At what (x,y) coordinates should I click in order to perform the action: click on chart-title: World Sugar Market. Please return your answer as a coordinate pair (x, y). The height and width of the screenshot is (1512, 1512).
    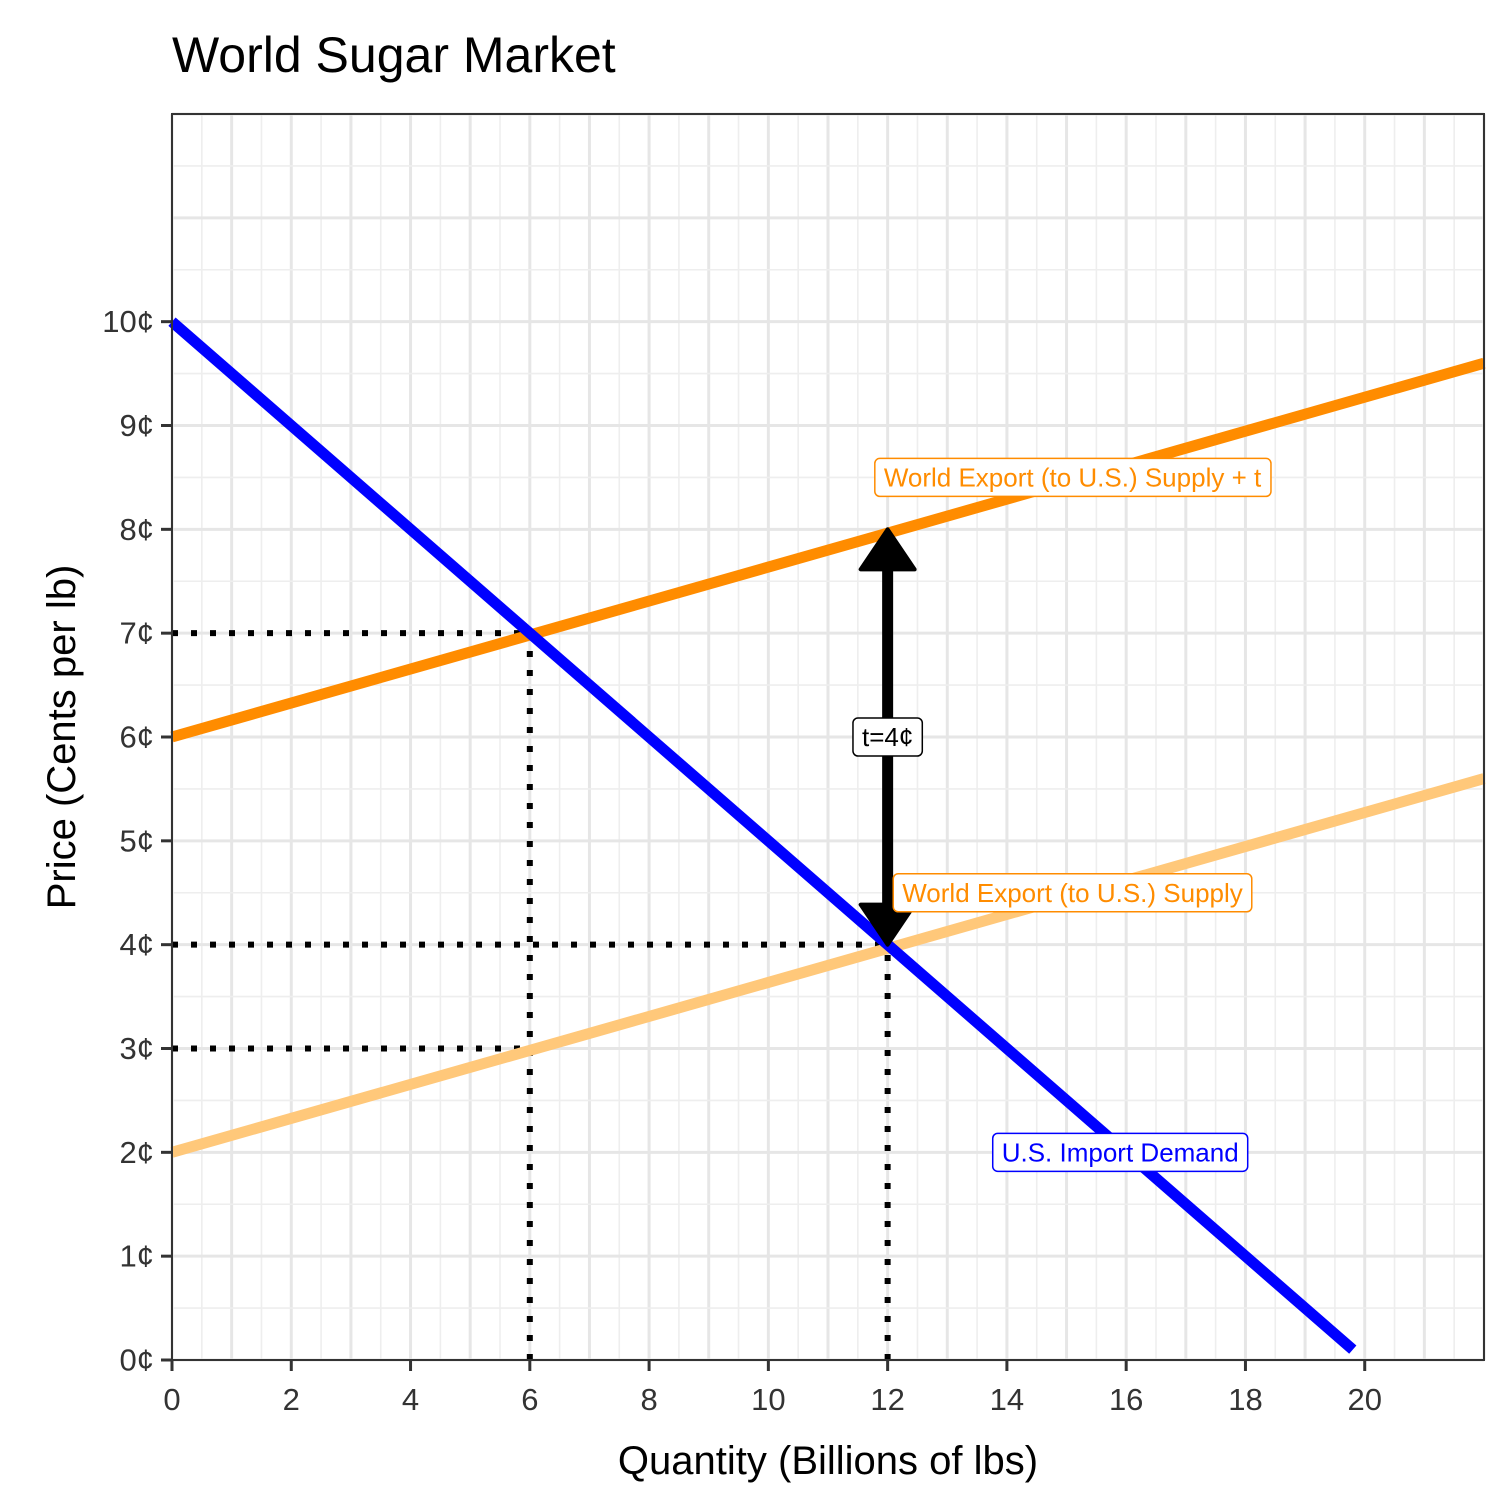
    Looking at the image, I should click on (394, 55).